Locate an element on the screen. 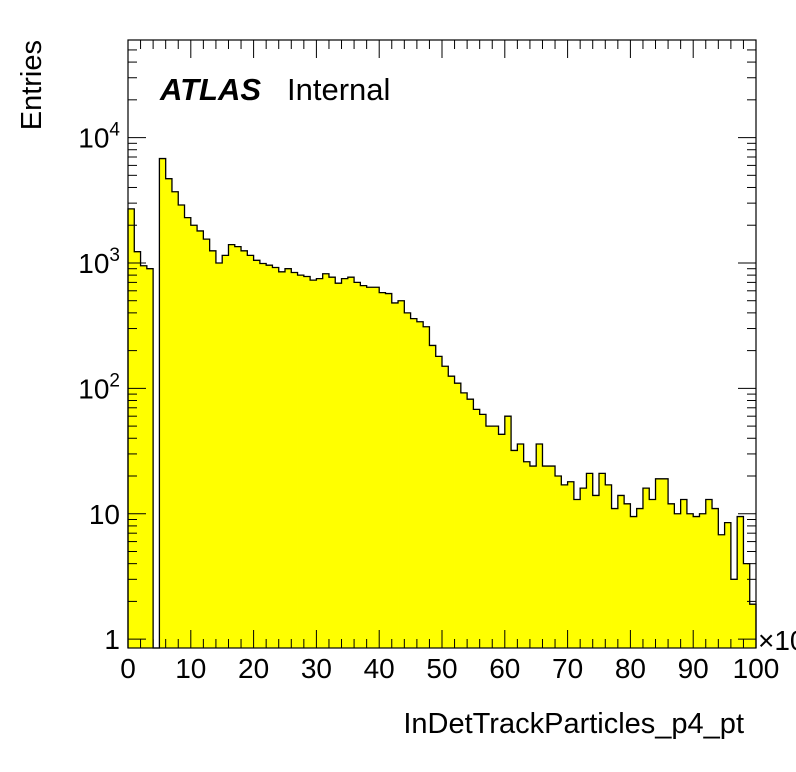  x-tick-label: 100 is located at coordinates (756, 668).